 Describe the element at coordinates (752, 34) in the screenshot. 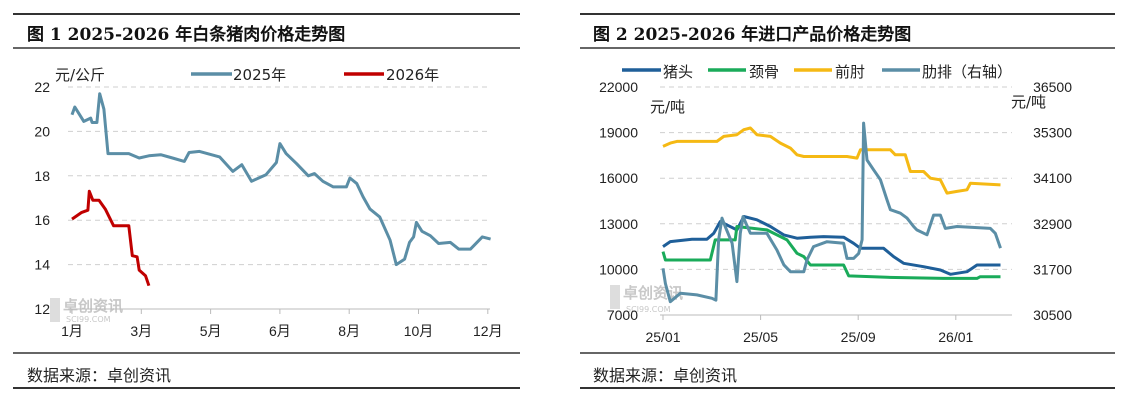

I see `chart-2-title: 图 2 2025-2026 年进口产品价格走势图` at that location.